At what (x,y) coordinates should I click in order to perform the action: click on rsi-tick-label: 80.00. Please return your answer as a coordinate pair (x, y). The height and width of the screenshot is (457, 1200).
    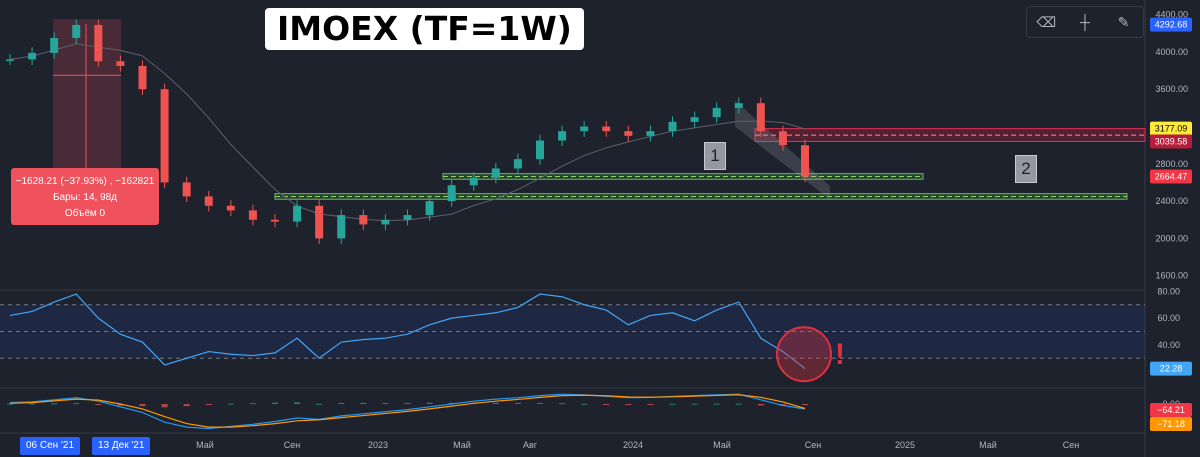
    Looking at the image, I should click on (1168, 291).